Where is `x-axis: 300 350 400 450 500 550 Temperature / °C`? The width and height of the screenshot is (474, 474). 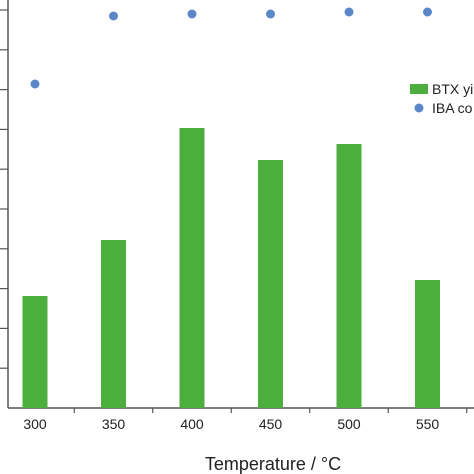
x-axis: 300 350 400 450 500 550 Temperature / °C is located at coordinates (241, 440).